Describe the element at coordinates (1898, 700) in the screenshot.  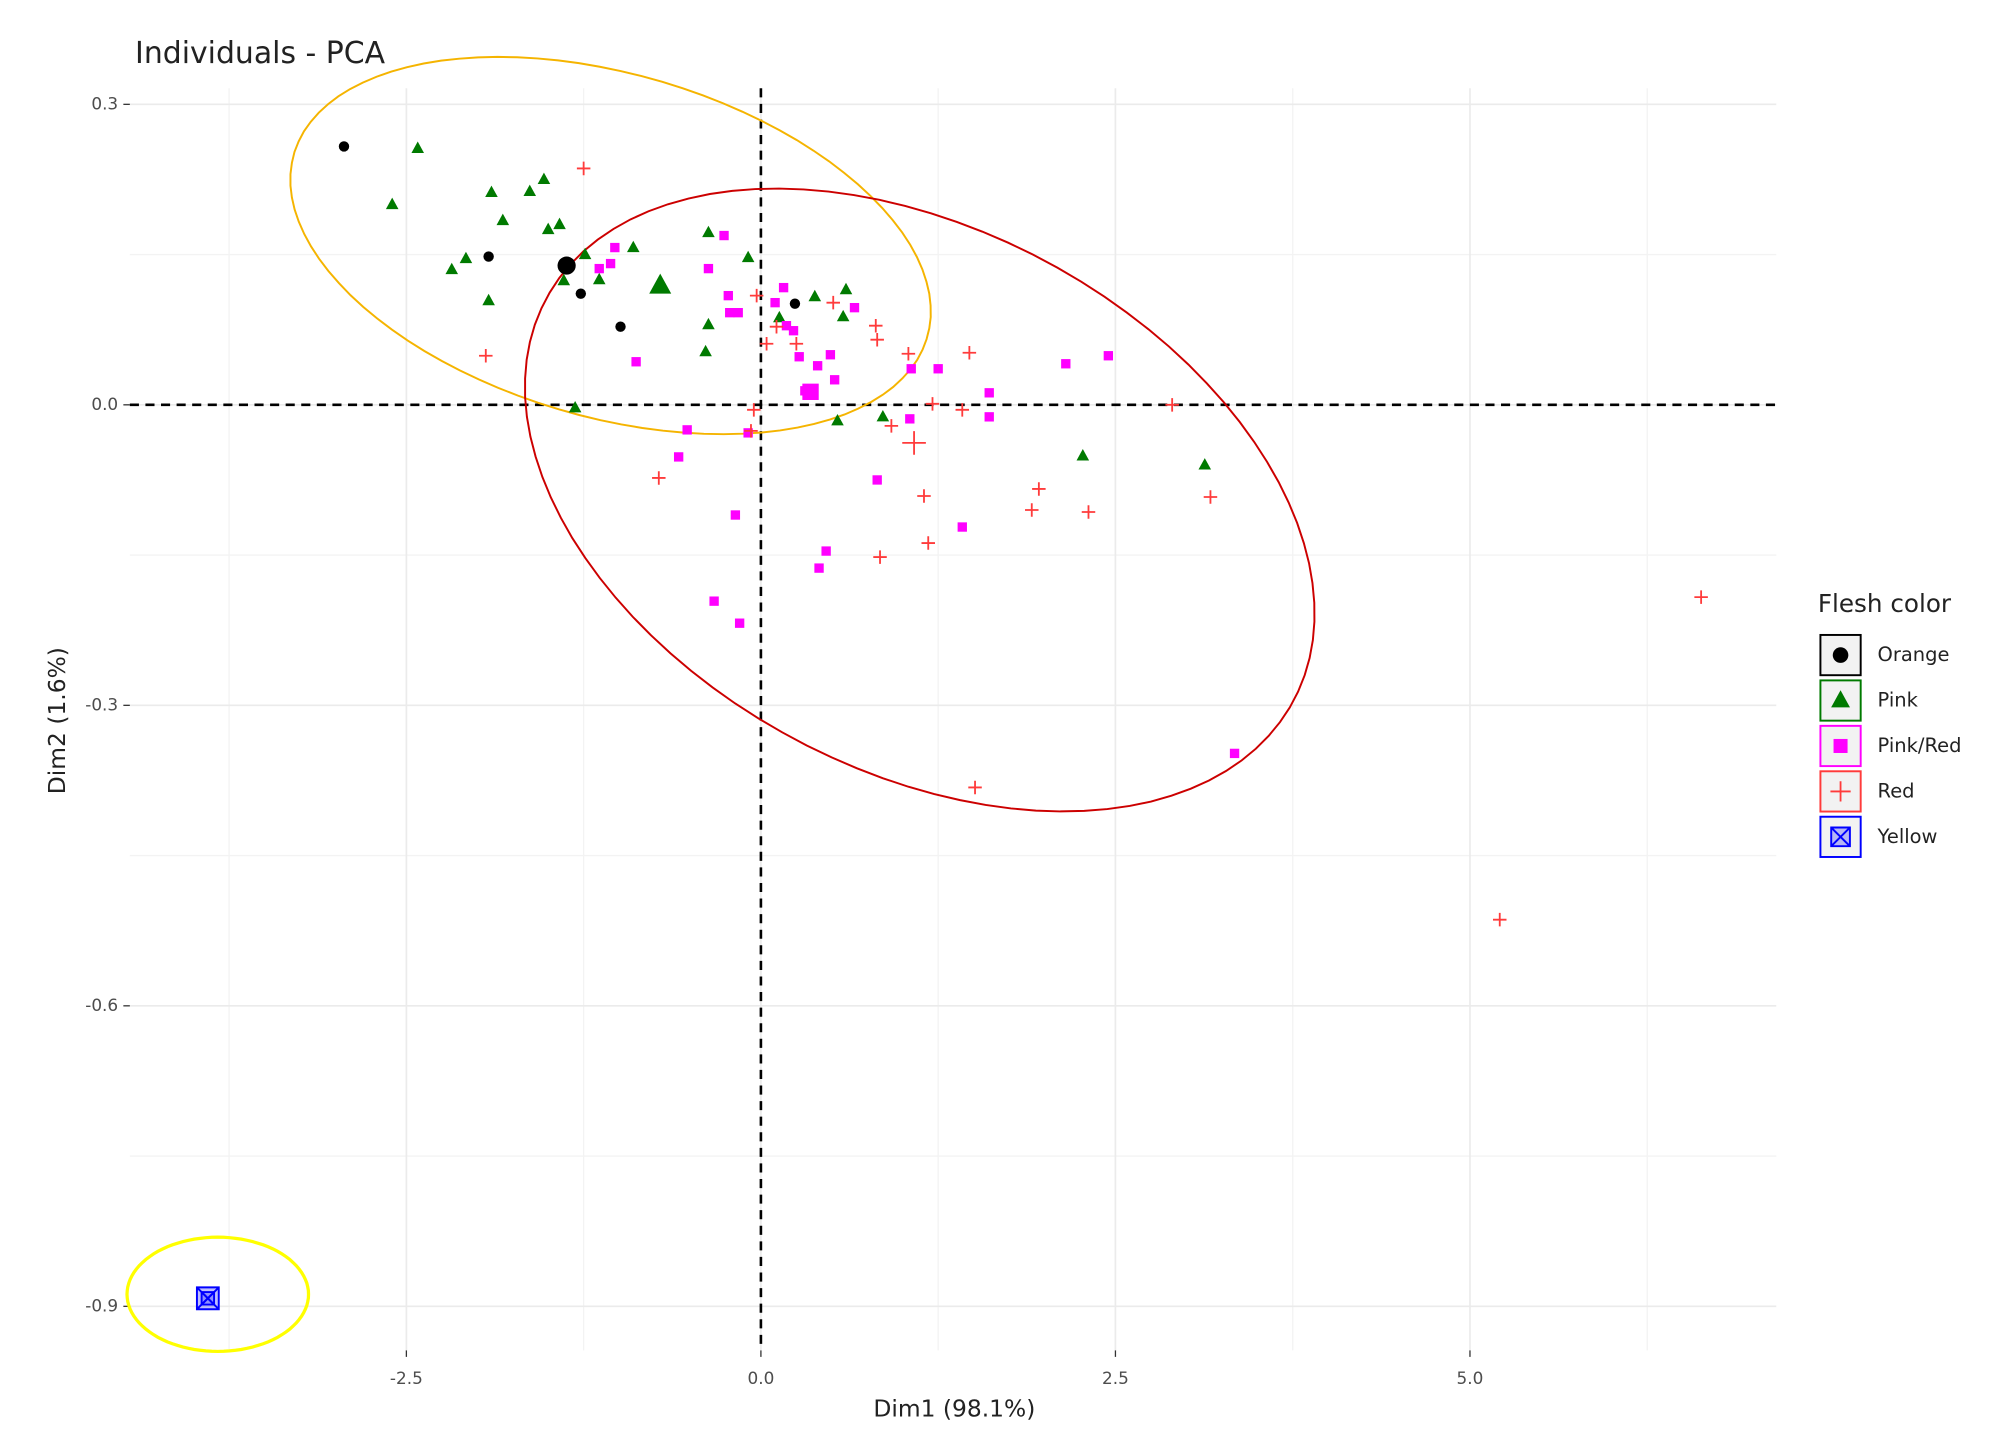
I see `legend-label: Pink` at that location.